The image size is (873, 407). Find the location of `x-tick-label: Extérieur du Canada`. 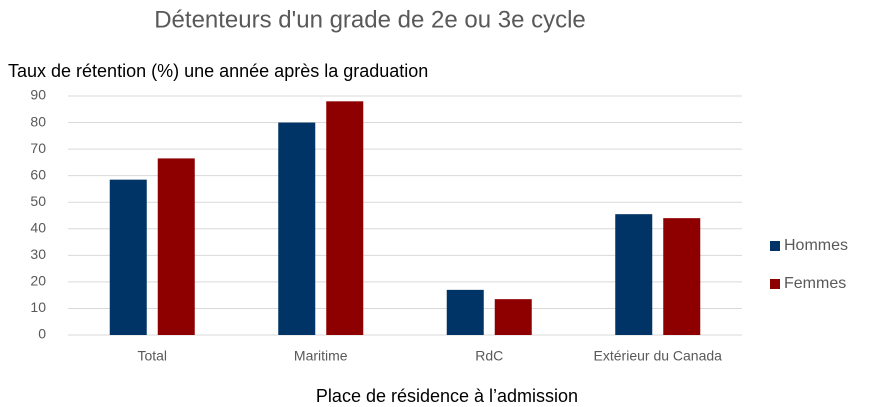

x-tick-label: Extérieur du Canada is located at coordinates (658, 356).